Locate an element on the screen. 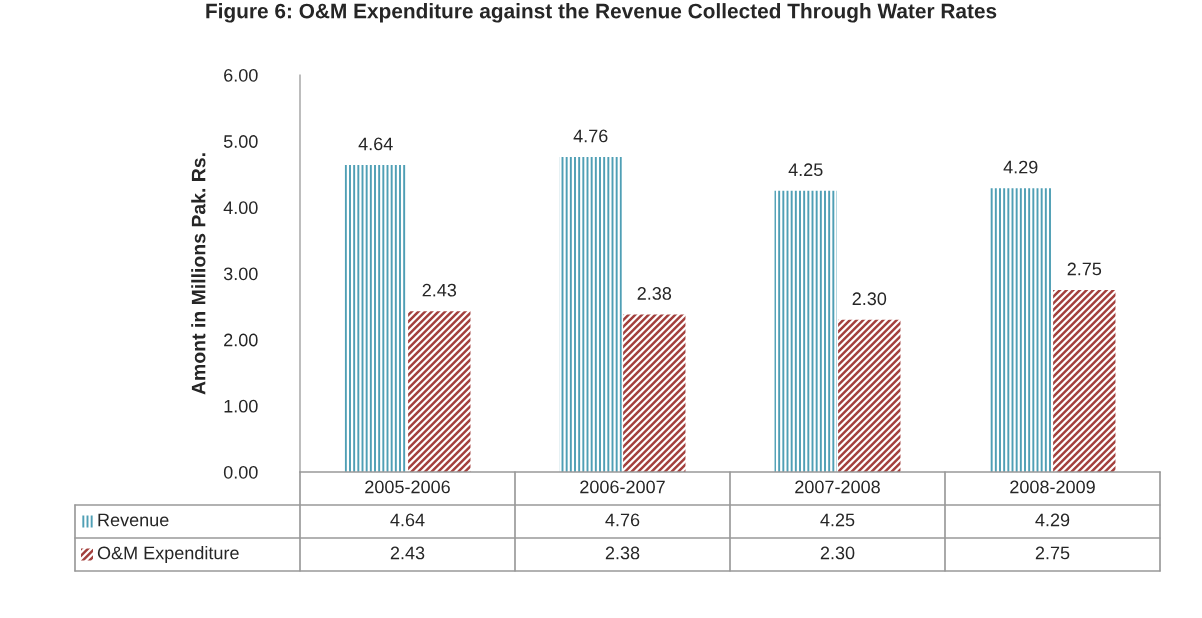 The width and height of the screenshot is (1202, 618). x-tick-label: 2006-2007 is located at coordinates (622, 487).